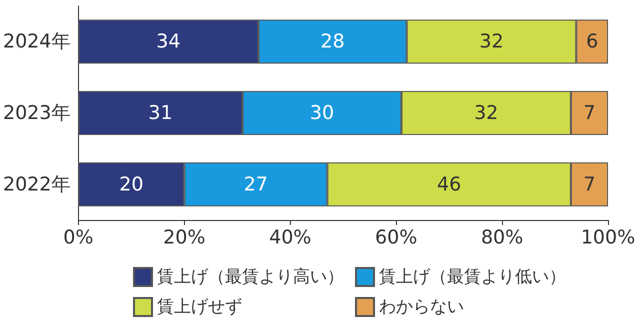 This screenshot has width=640, height=324. I want to click on data-label: 6, so click(592, 41).